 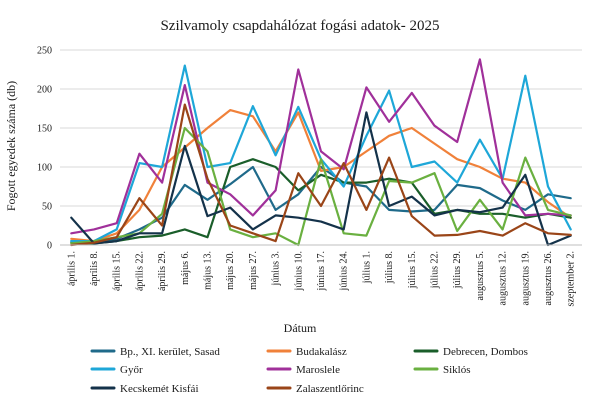 What do you see at coordinates (44, 168) in the screenshot?
I see `y-tick-label: 100` at bounding box center [44, 168].